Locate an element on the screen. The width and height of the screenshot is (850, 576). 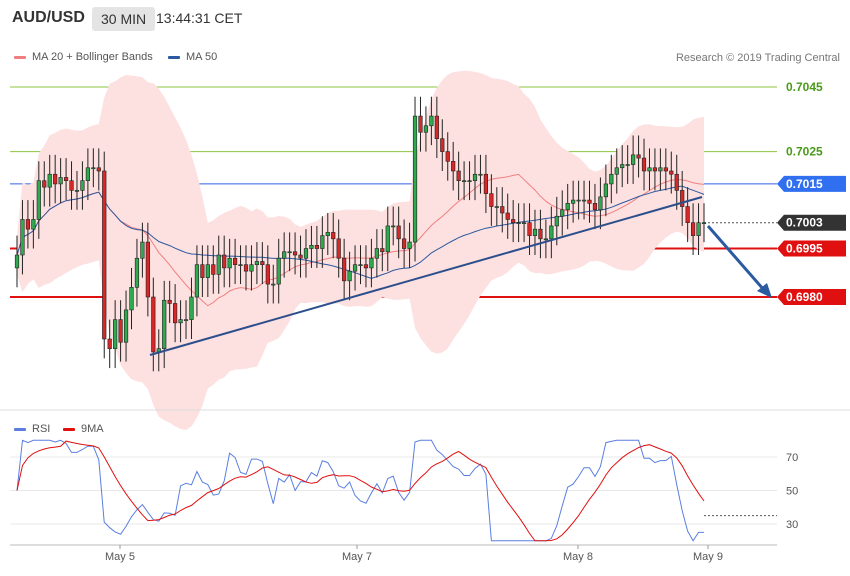
price-badge-0.7003: 0.7003 is located at coordinates (811, 222).